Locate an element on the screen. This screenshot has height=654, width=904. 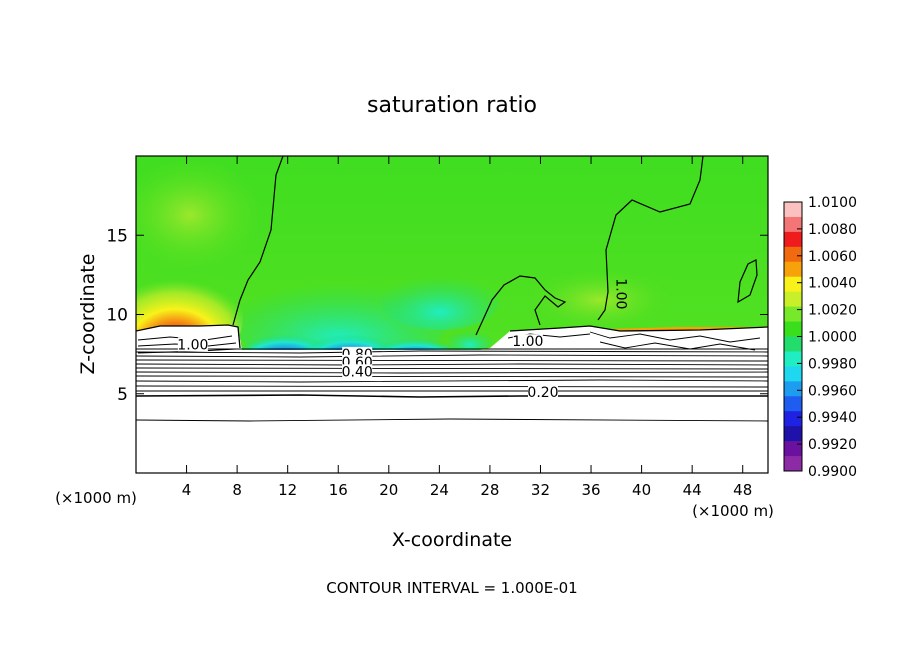
contour-label: 0.40 is located at coordinates (357, 372).